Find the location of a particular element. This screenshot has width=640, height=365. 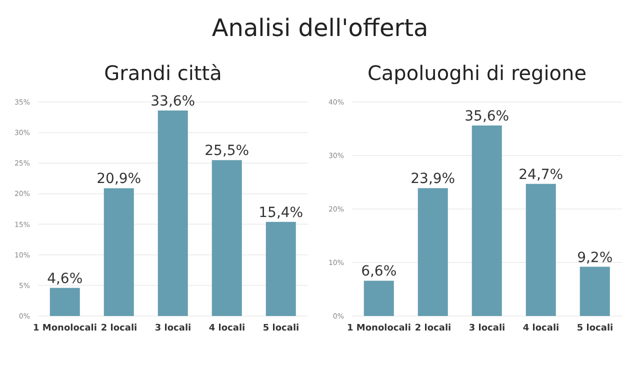

data-label: 23,9% is located at coordinates (433, 179).